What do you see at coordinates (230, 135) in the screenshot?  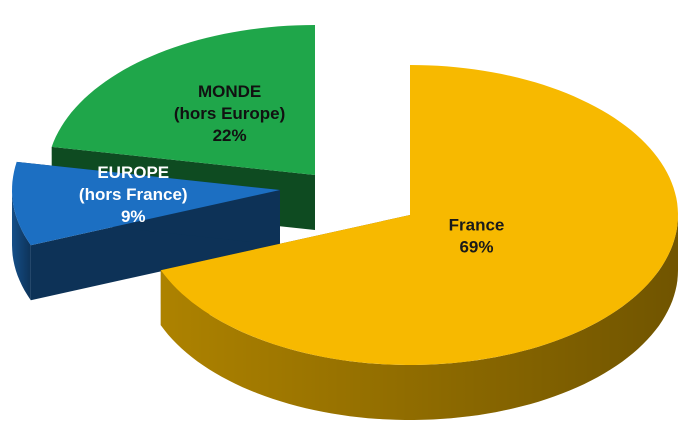 I see `value-label: 22%` at bounding box center [230, 135].